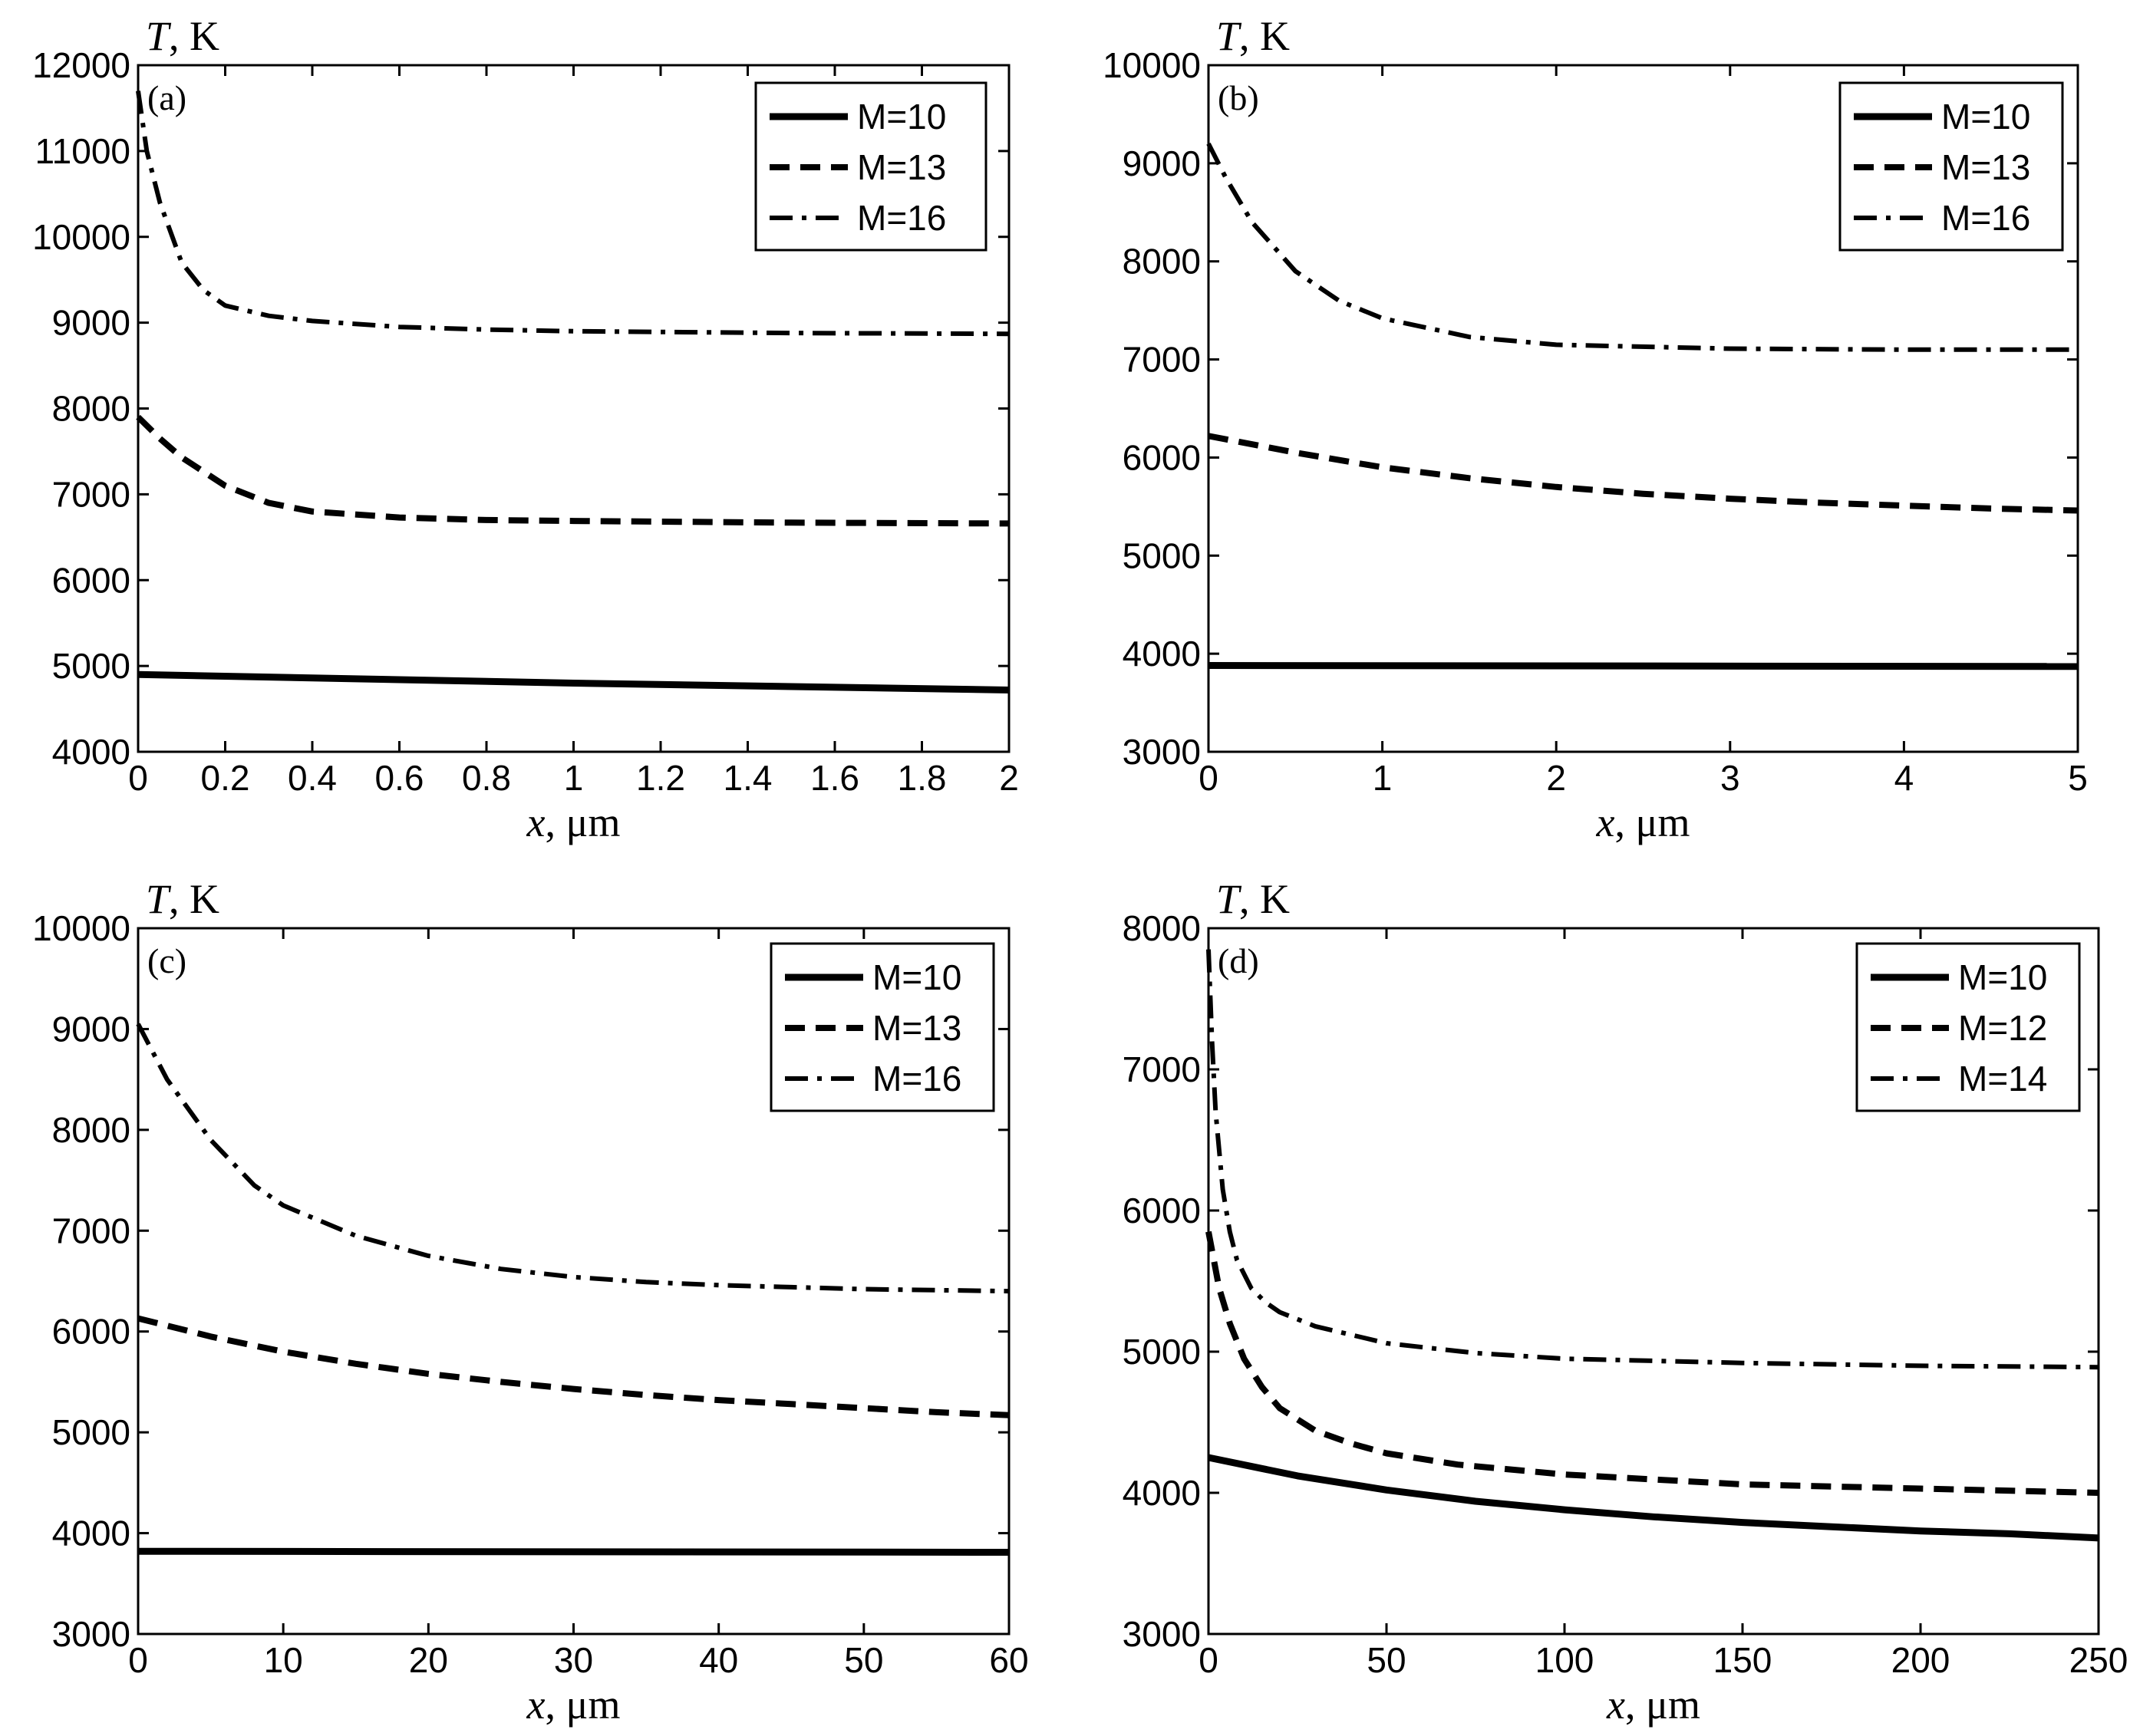 This screenshot has width=2130, height=1736. What do you see at coordinates (166, 960) in the screenshot?
I see `panel-tag: (c)` at bounding box center [166, 960].